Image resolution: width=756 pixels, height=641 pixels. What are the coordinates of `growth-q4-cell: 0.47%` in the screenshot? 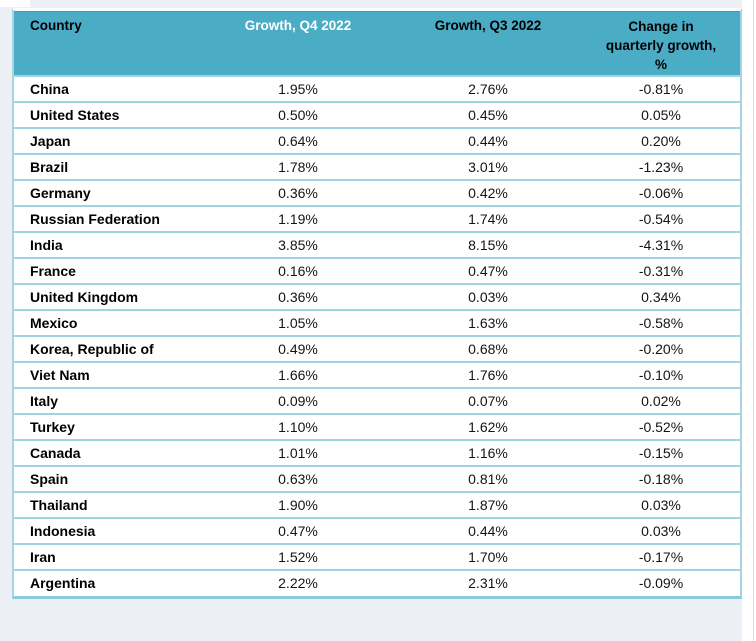 It's located at (298, 530).